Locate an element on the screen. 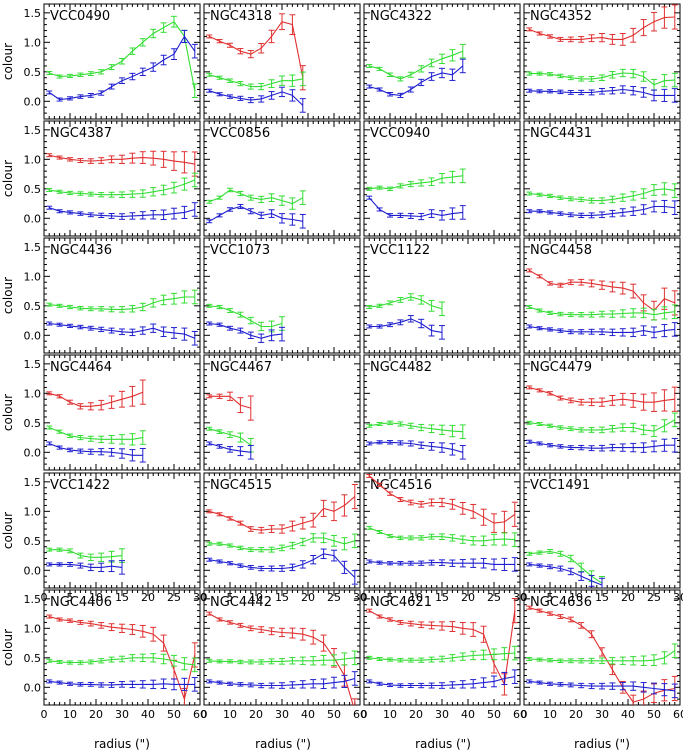  x-tick-label: 15 is located at coordinates (442, 597).